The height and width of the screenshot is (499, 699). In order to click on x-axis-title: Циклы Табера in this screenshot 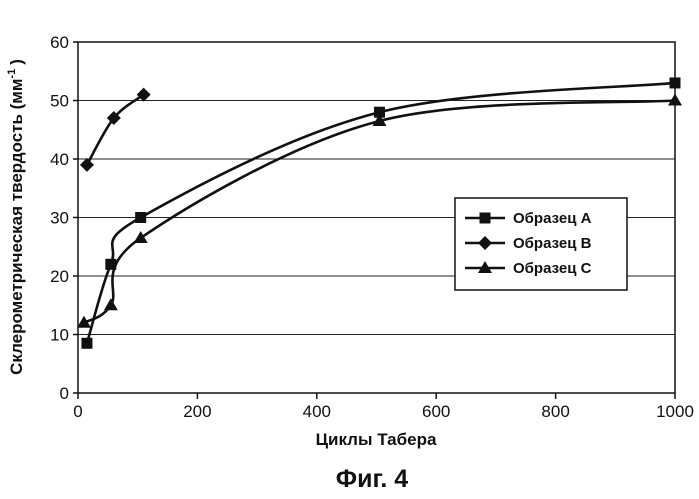, I will do `click(376, 439)`.